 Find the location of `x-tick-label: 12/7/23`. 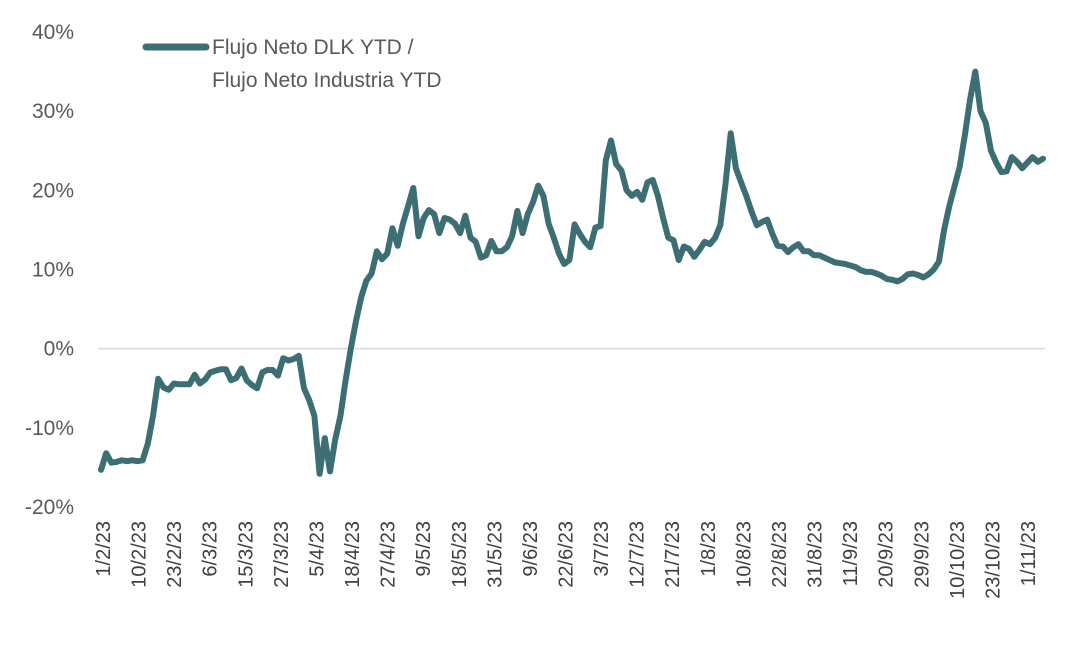

x-tick-label: 12/7/23 is located at coordinates (638, 554).